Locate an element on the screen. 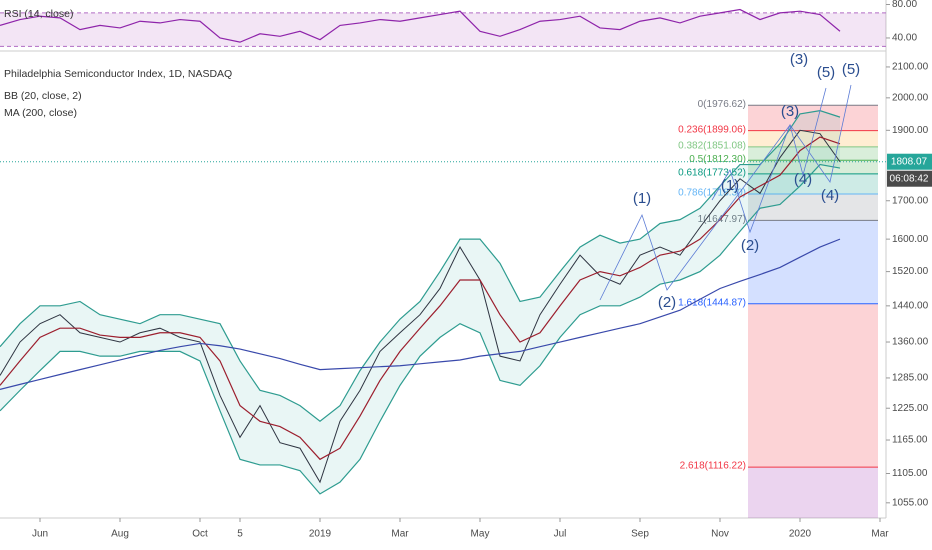 The height and width of the screenshot is (550, 932). x-tick-label: 2019 is located at coordinates (320, 534).